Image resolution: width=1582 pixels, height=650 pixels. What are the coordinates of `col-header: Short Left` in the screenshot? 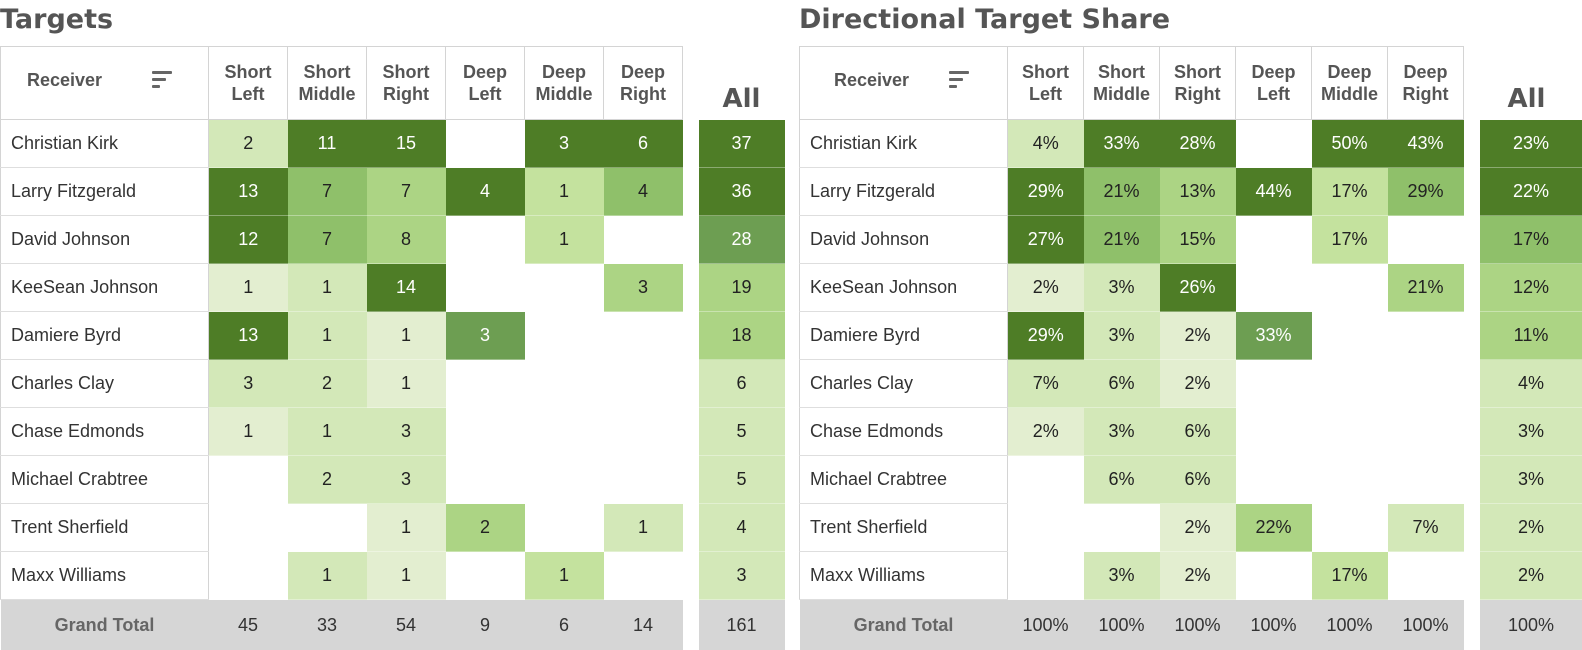 It's located at (1046, 83).